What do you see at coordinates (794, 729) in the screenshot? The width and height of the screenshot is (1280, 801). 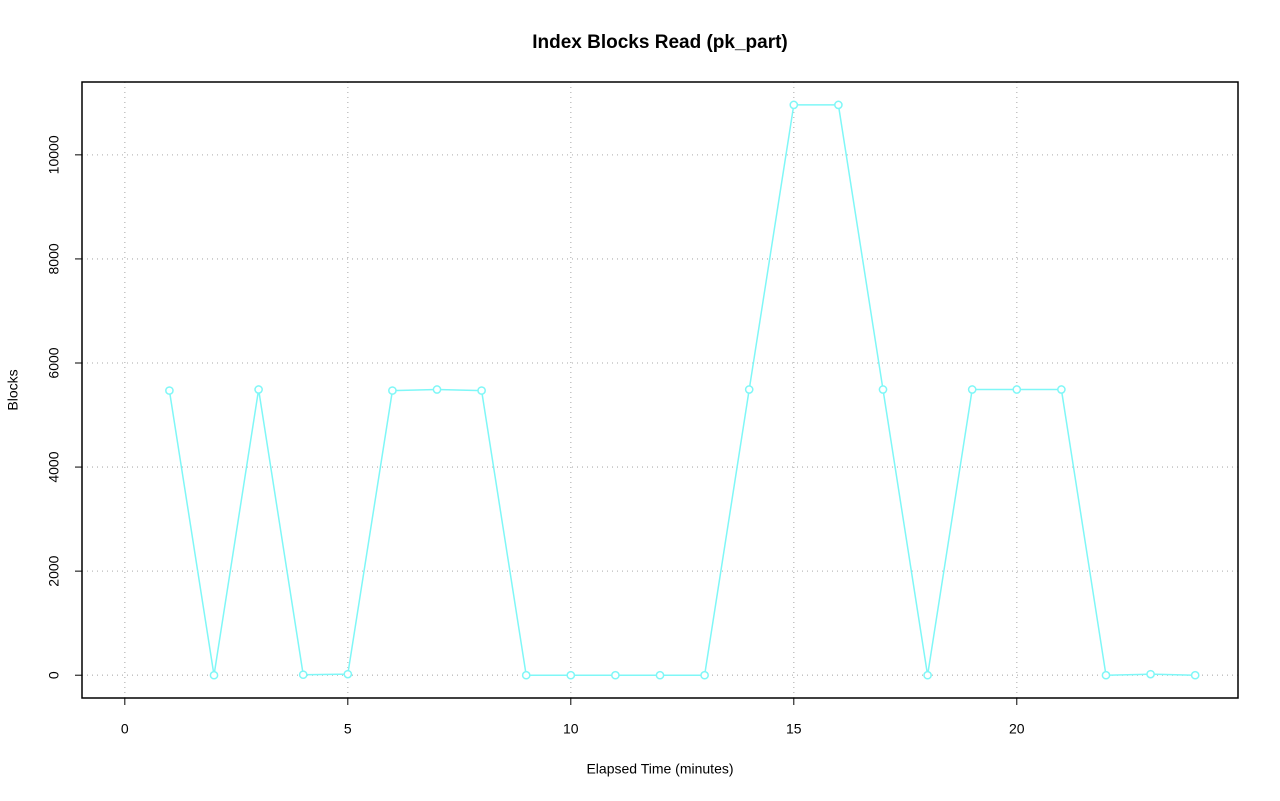 I see `x-tick-label: 15` at bounding box center [794, 729].